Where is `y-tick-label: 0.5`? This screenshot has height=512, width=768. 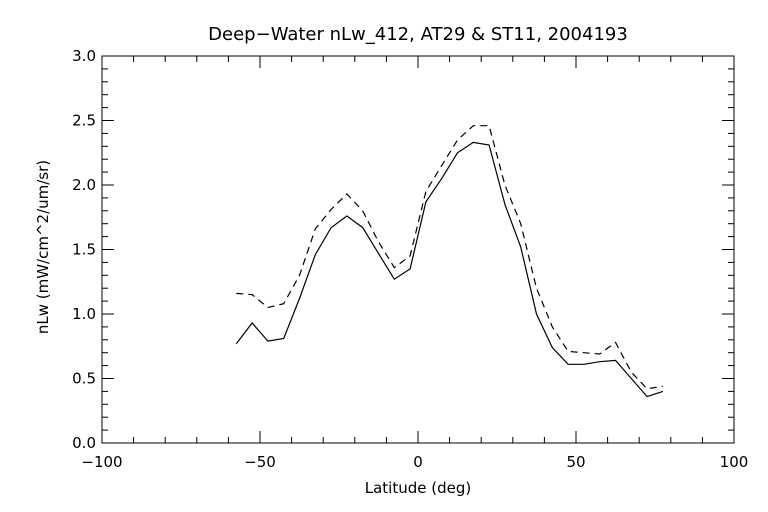
y-tick-label: 0.5 is located at coordinates (84, 379).